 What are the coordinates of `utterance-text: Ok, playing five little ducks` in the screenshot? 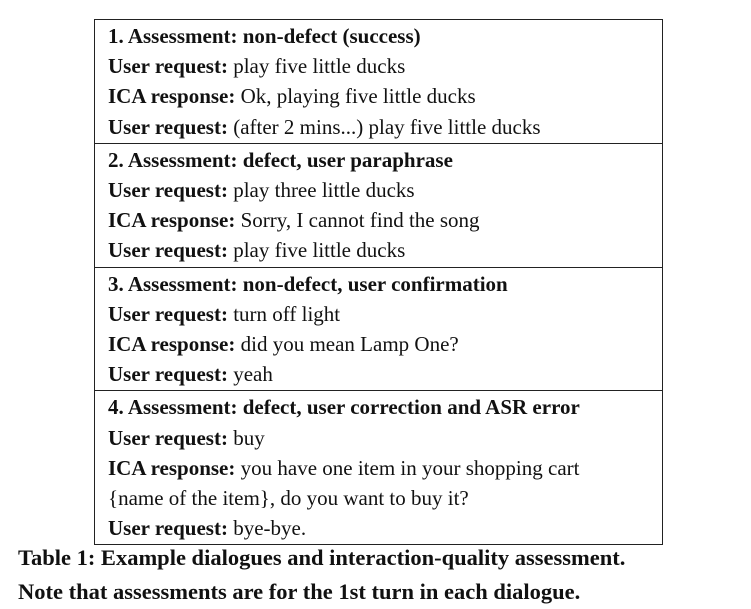 It's located at (355, 96).